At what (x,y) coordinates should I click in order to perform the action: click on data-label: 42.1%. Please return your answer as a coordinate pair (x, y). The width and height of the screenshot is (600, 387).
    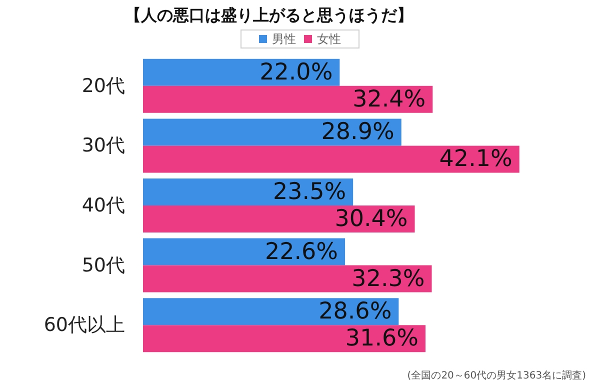
    Looking at the image, I should click on (475, 159).